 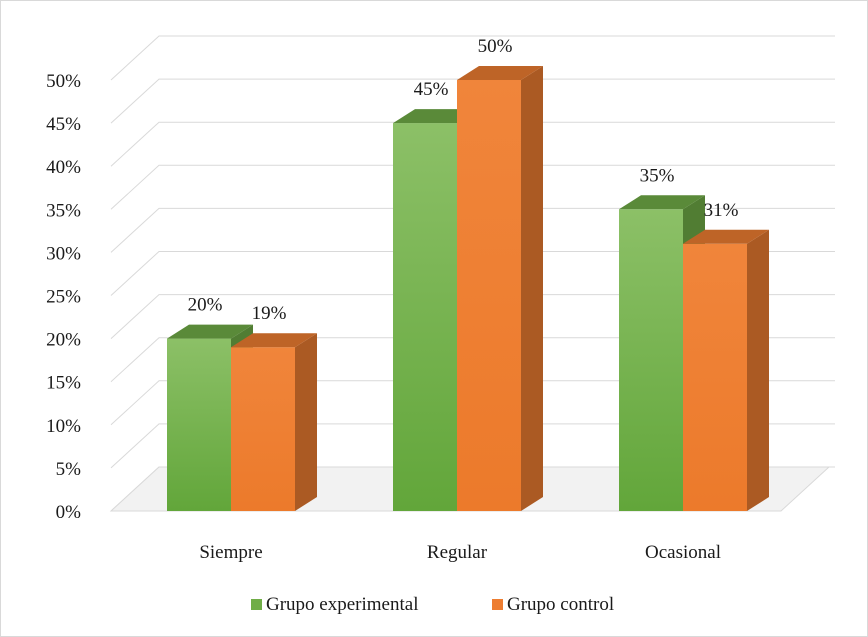 What do you see at coordinates (63, 210) in the screenshot?
I see `y-tick-label: 35%` at bounding box center [63, 210].